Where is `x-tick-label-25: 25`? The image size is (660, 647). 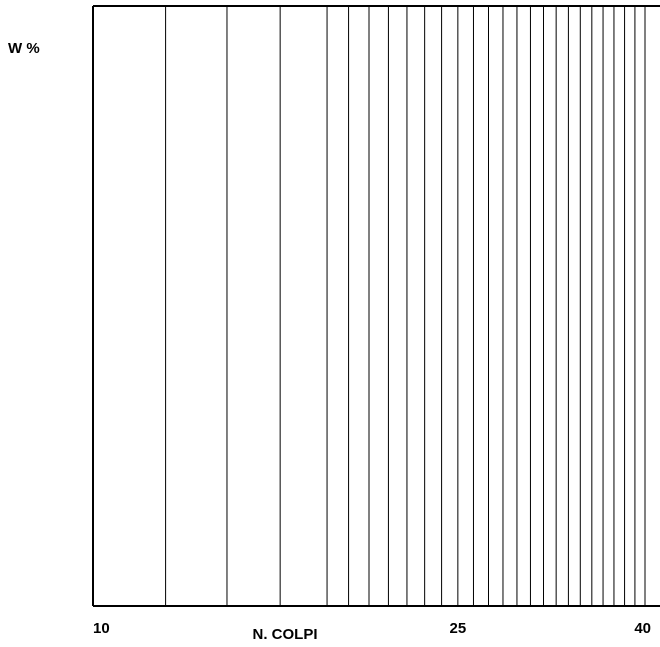 x-tick-label-25: 25 is located at coordinates (458, 628).